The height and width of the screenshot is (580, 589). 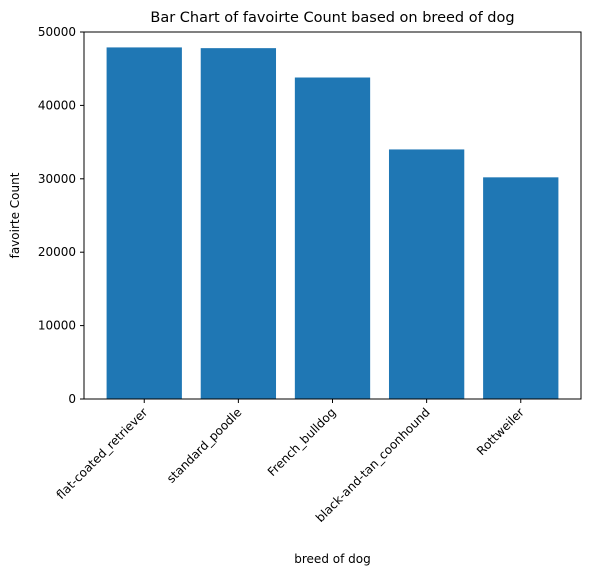 What do you see at coordinates (332, 238) in the screenshot?
I see `bar-French_bulldog` at bounding box center [332, 238].